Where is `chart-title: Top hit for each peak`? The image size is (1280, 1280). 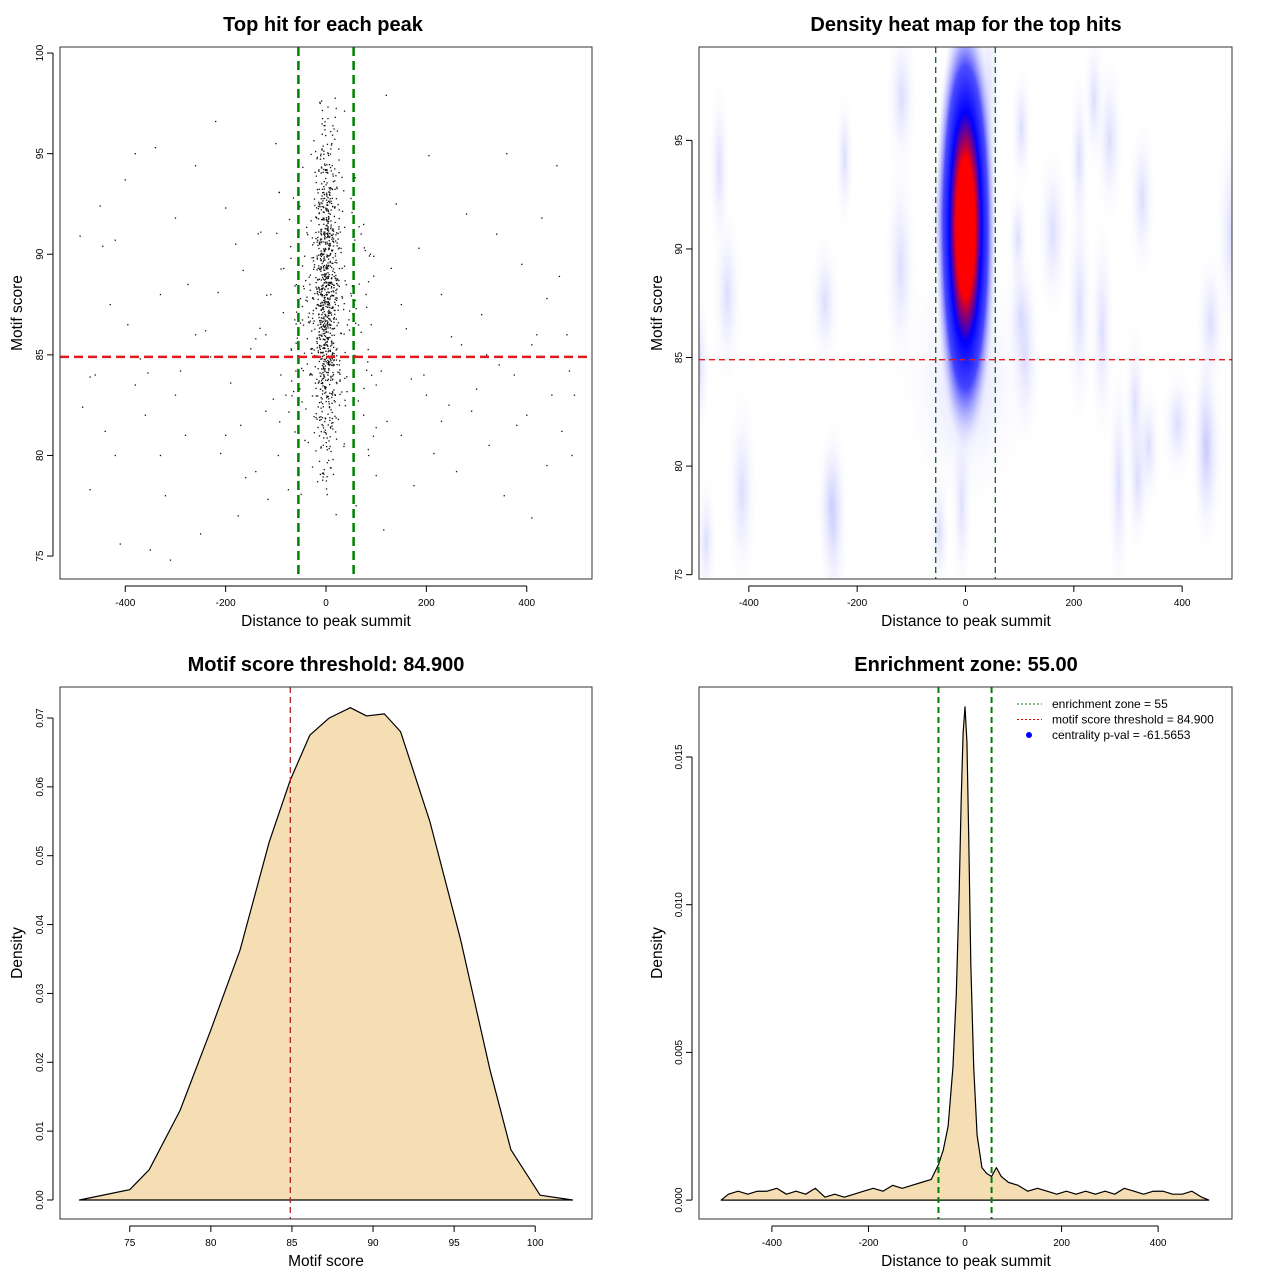
chart-title: Top hit for each peak is located at coordinates (323, 25).